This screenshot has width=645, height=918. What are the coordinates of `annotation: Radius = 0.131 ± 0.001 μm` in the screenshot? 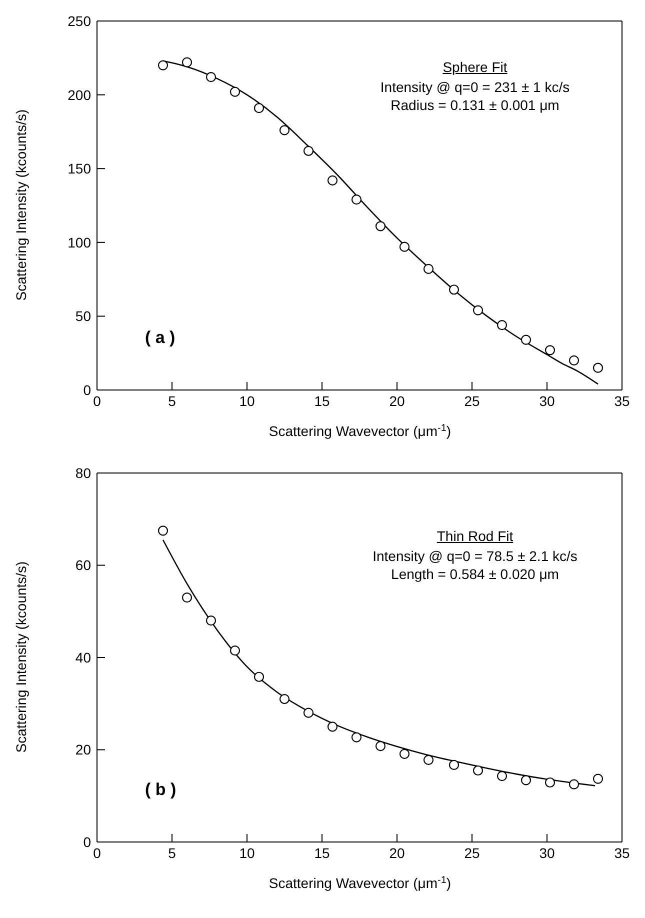 It's located at (475, 105).